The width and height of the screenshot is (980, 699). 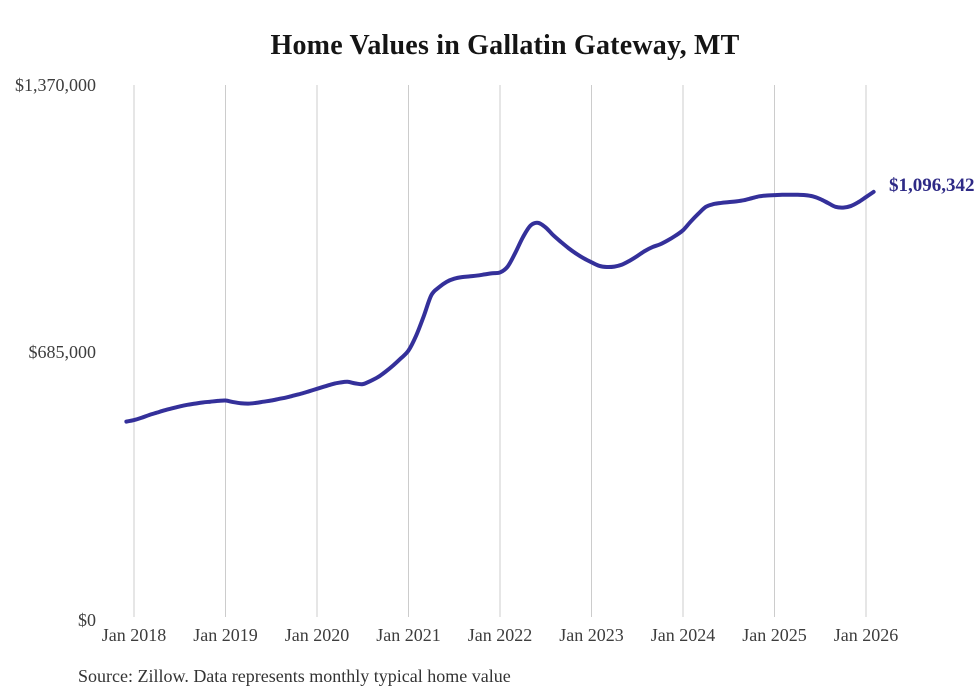 What do you see at coordinates (932, 185) in the screenshot?
I see `current-value-label: $1,096,342` at bounding box center [932, 185].